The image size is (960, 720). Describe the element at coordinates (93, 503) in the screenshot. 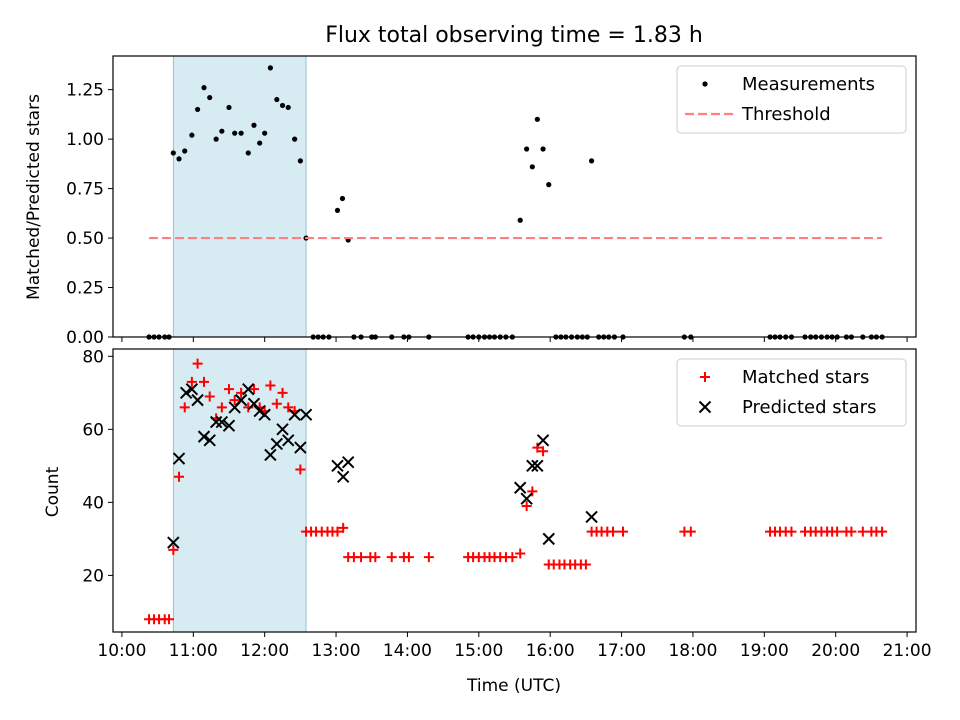

I see `y-tick-label: 40` at that location.